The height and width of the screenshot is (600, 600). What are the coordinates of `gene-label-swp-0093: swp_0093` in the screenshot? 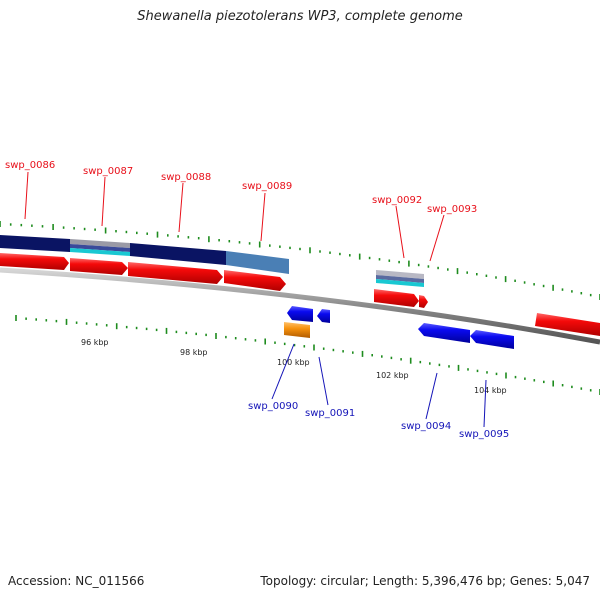 It's located at (452, 209).